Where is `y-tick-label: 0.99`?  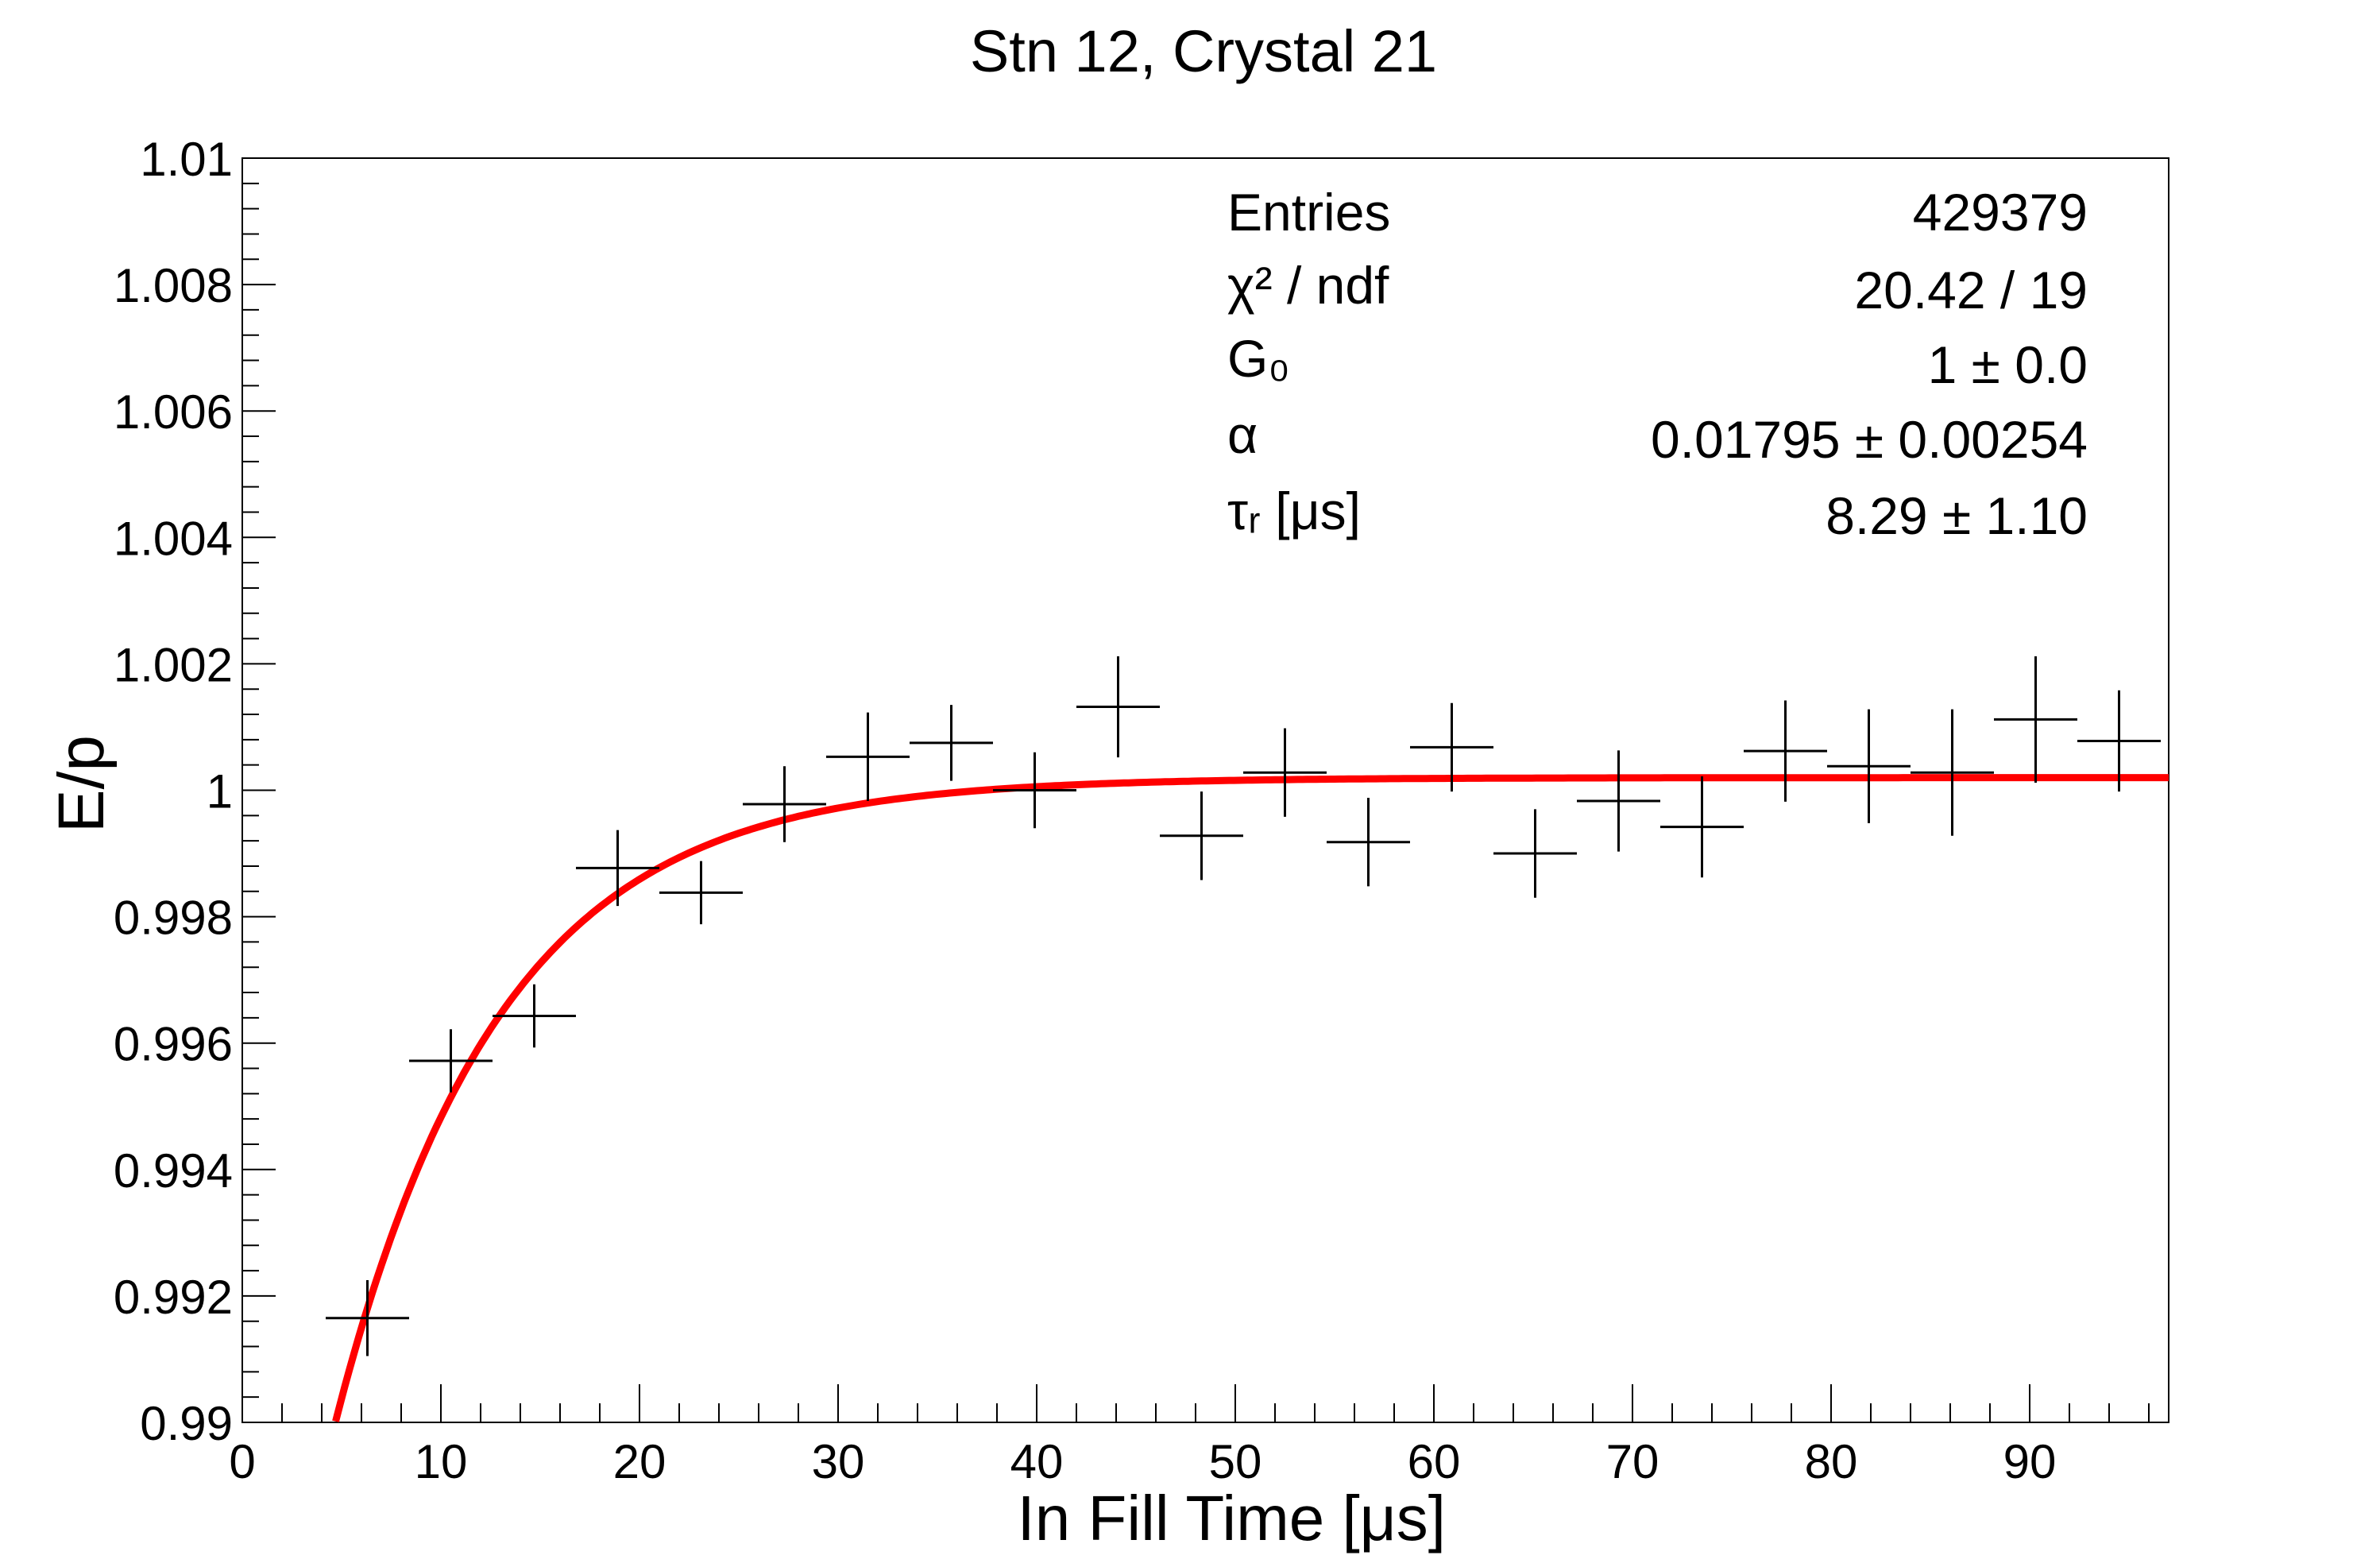 y-tick-label: 0.99 is located at coordinates (186, 1423).